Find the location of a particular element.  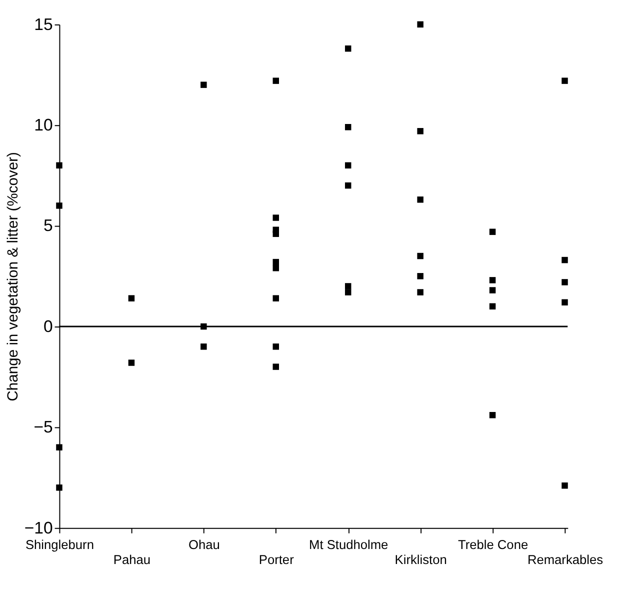

x-tick-label: Treble Cone is located at coordinates (493, 544).